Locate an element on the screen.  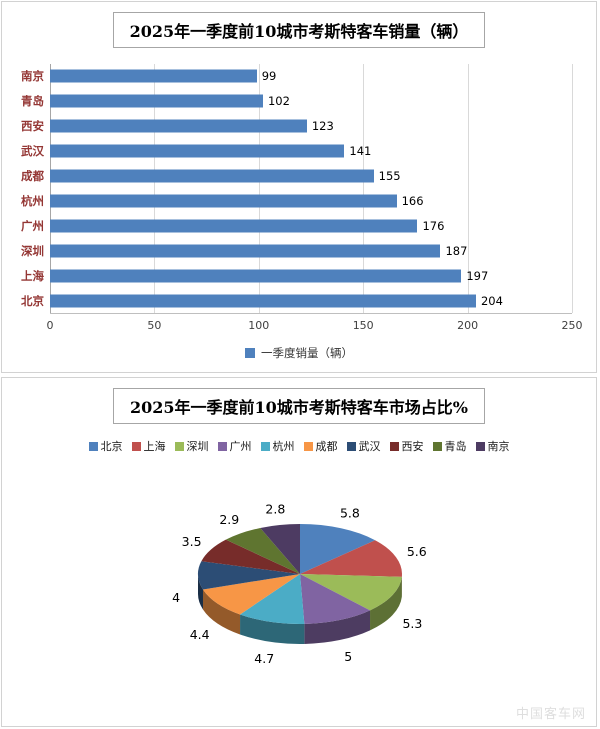
bar-legend-swatch is located at coordinates (250, 353).